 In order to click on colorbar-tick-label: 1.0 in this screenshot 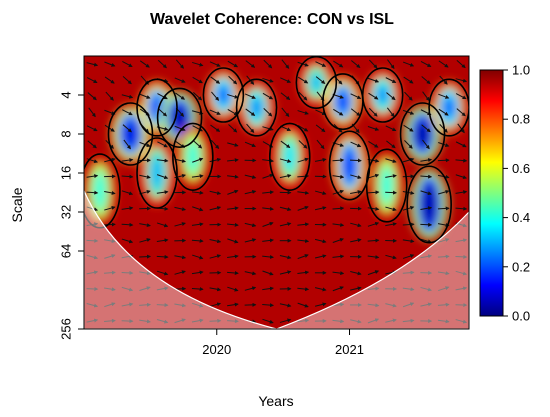, I will do `click(521, 70)`.